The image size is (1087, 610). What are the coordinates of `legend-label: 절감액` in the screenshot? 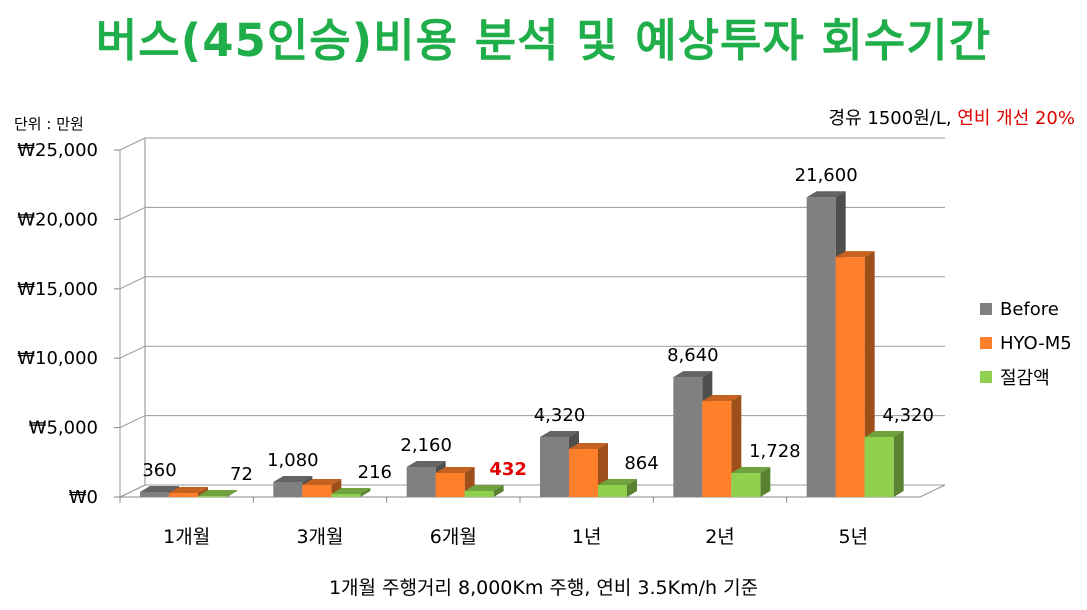 It's located at (1025, 378).